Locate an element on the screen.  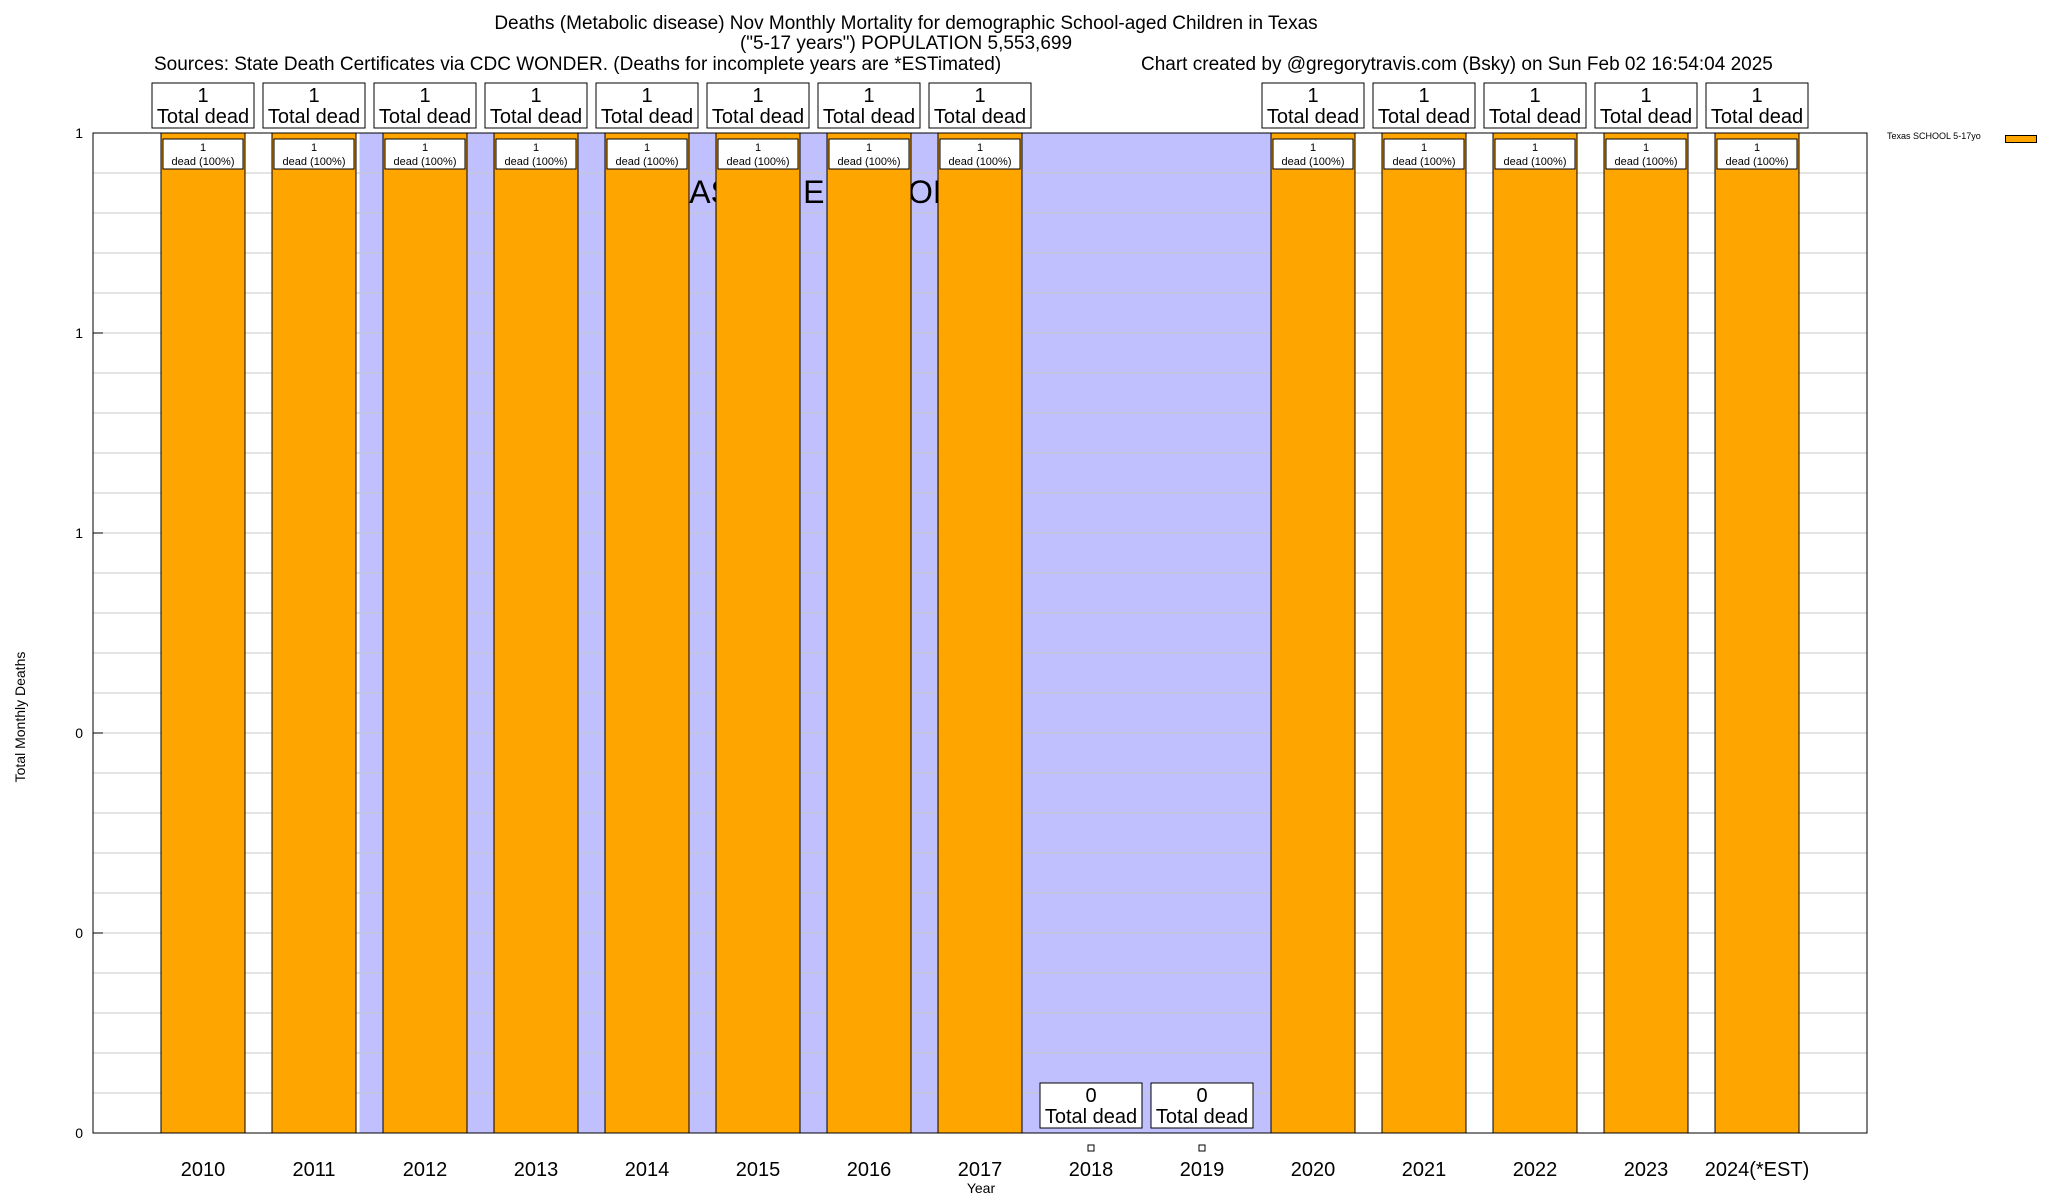
y-tick-label: 0 is located at coordinates (79, 1133).